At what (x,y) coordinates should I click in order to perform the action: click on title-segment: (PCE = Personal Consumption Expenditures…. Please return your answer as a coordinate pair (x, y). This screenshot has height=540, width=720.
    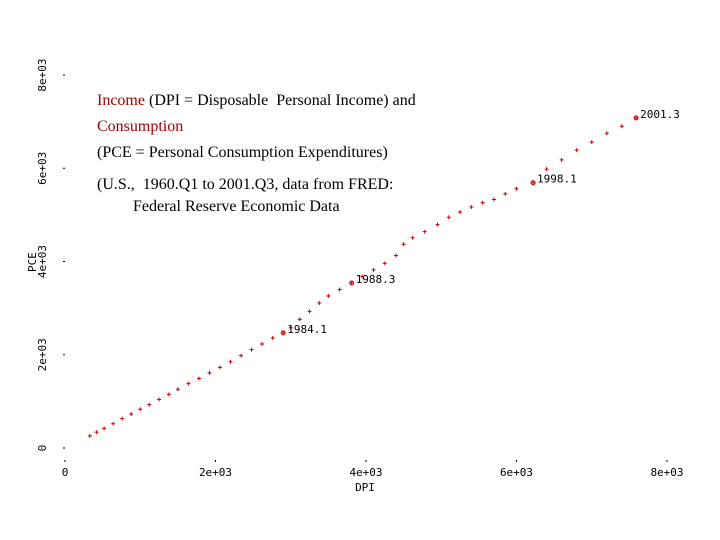
    Looking at the image, I should click on (242, 152).